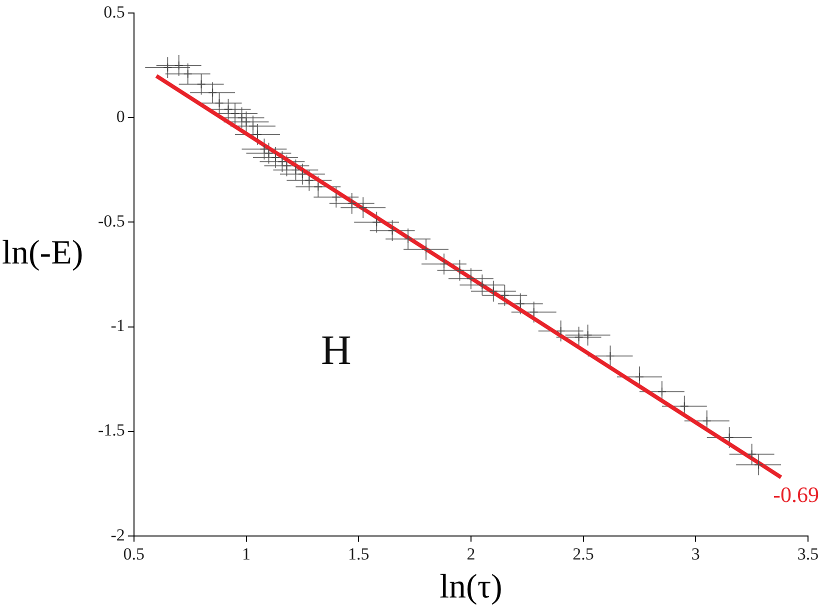 This screenshot has width=836, height=613. What do you see at coordinates (796, 495) in the screenshot?
I see `annotation: -0.69` at bounding box center [796, 495].